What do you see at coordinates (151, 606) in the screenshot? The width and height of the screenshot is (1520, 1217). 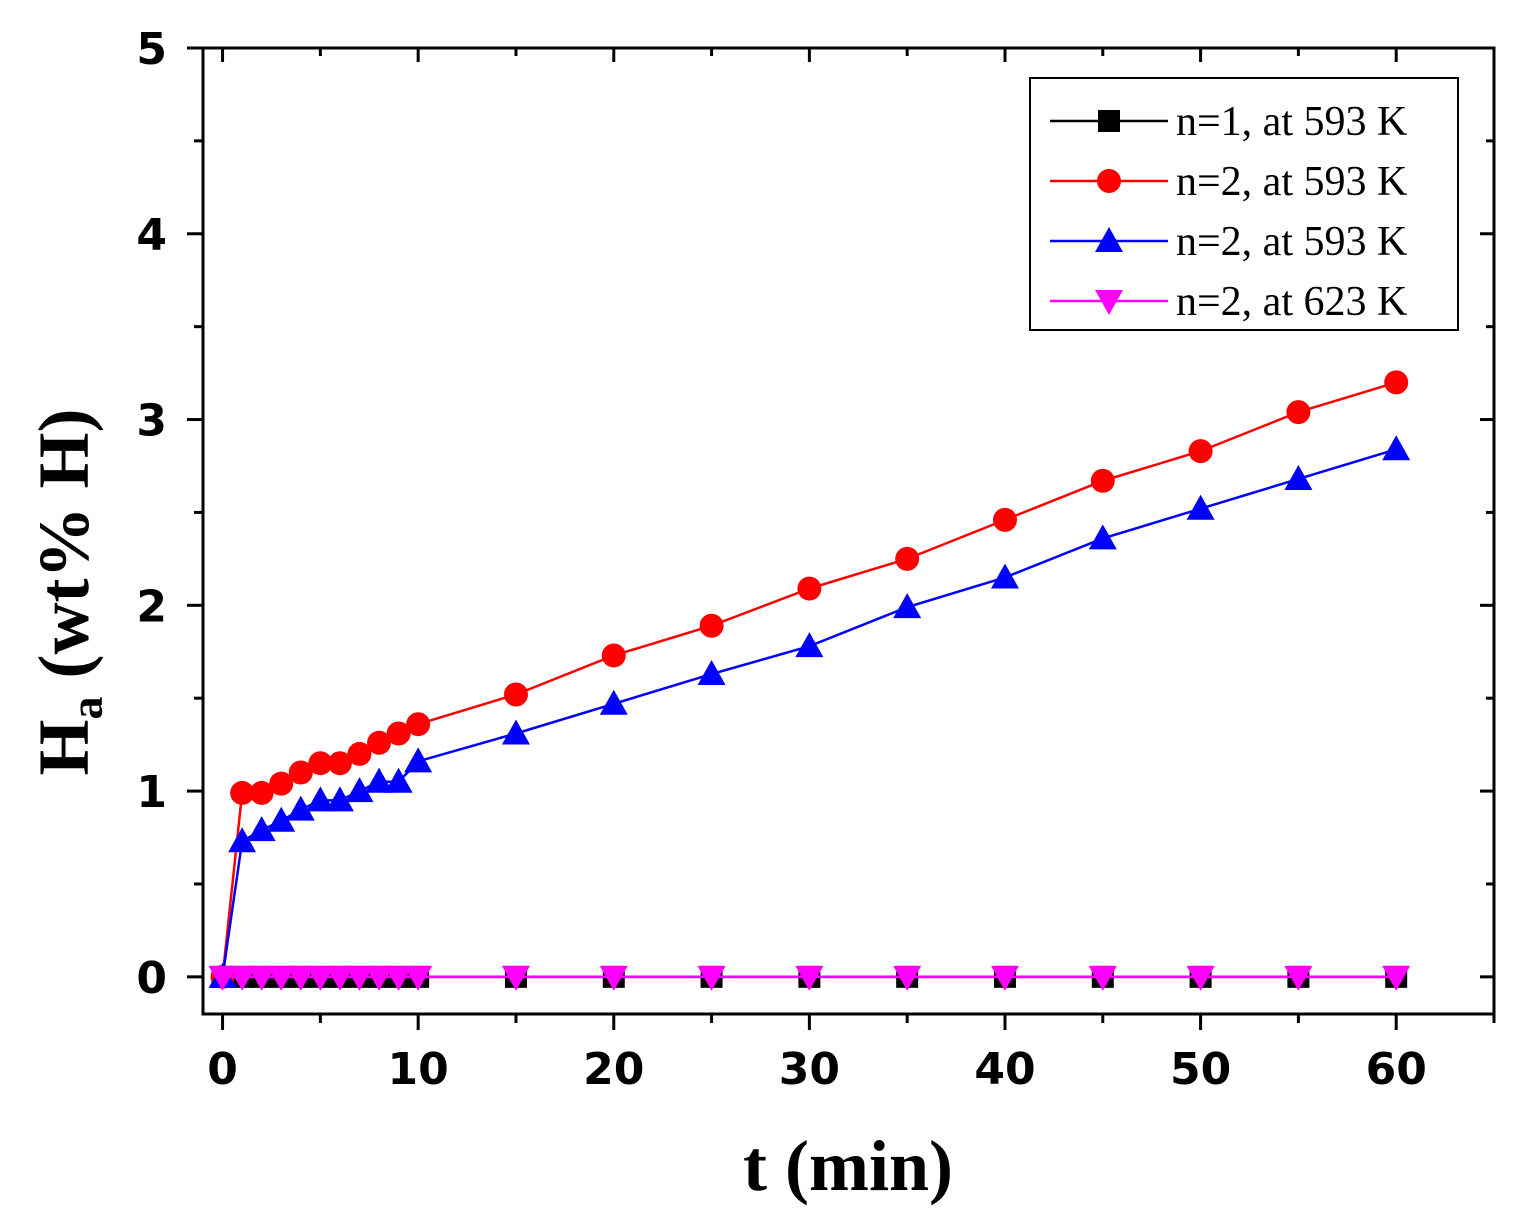 I see `y-tick-label: 2` at bounding box center [151, 606].